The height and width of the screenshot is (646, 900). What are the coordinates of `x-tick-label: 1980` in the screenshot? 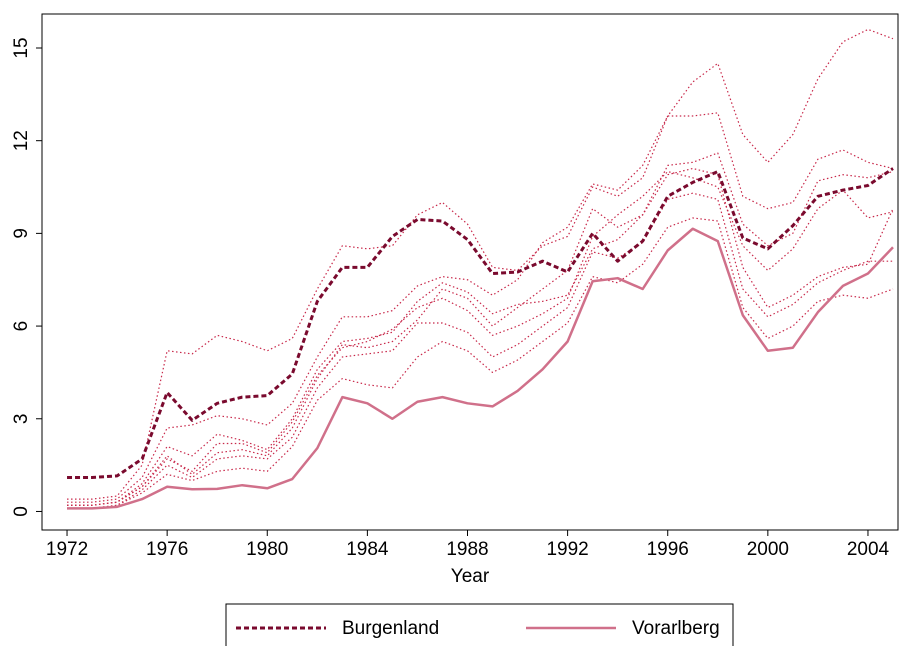 It's located at (267, 549).